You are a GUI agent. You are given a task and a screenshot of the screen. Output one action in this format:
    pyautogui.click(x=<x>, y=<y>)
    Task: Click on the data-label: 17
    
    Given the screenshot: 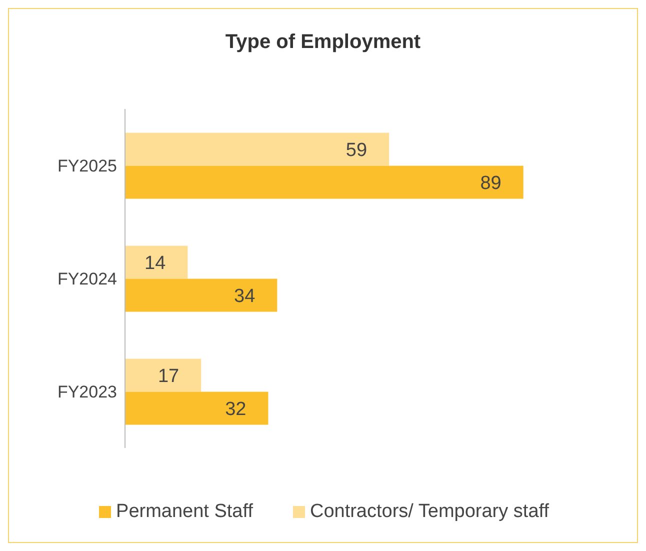 What is the action you would take?
    pyautogui.click(x=169, y=376)
    